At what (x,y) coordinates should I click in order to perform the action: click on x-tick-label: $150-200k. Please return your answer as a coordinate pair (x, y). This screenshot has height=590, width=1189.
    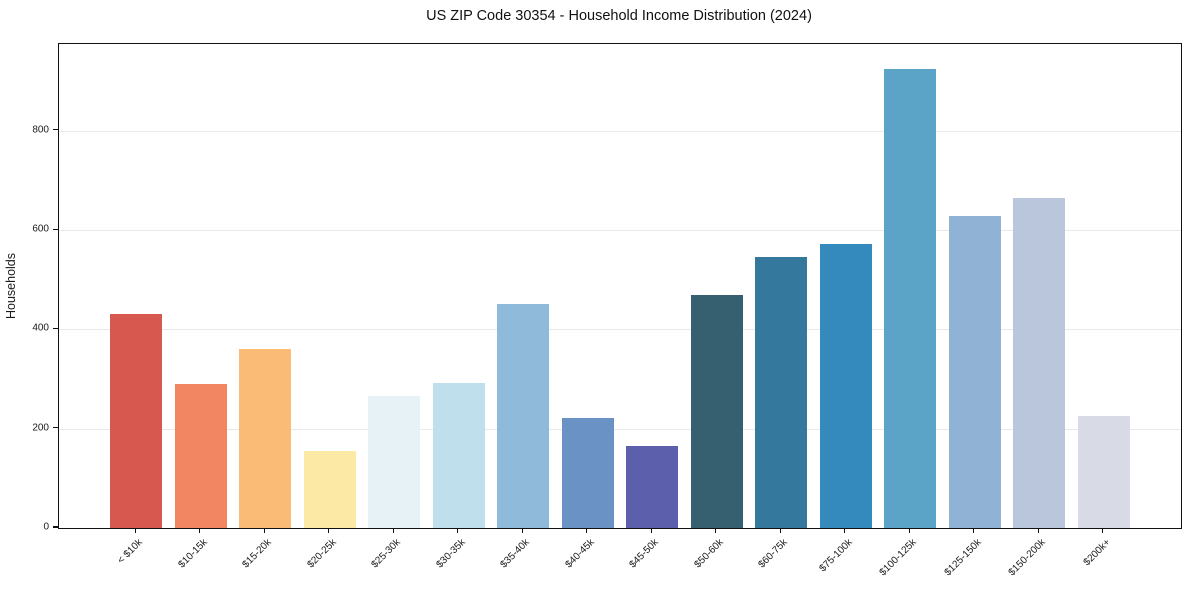
    Looking at the image, I should click on (1027, 558).